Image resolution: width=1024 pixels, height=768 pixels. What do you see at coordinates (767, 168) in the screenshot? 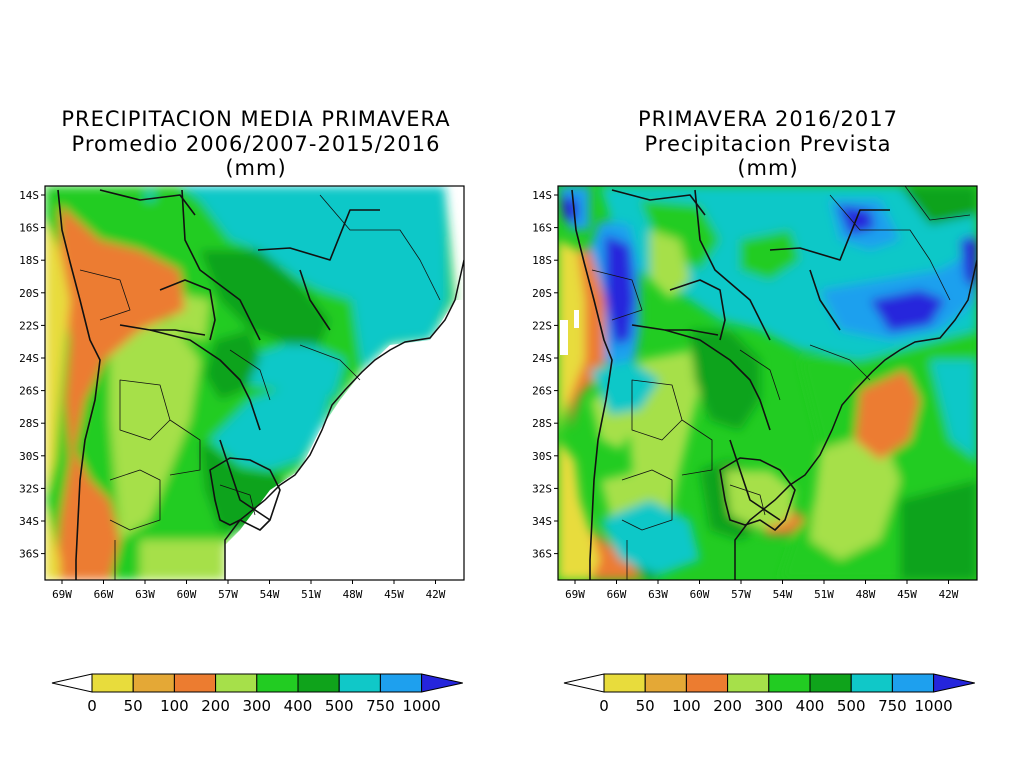
I see `right-map-title-line3: (mm)` at bounding box center [767, 168].